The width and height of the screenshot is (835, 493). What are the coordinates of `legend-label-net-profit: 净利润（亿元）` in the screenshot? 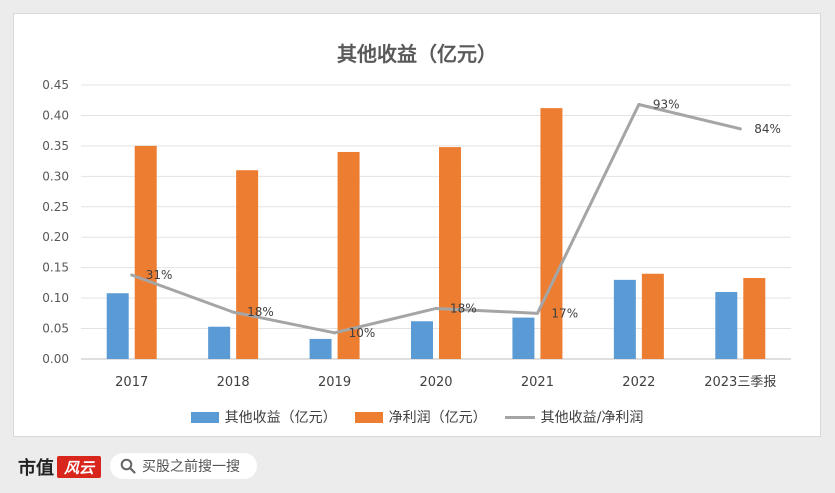 It's located at (437, 418).